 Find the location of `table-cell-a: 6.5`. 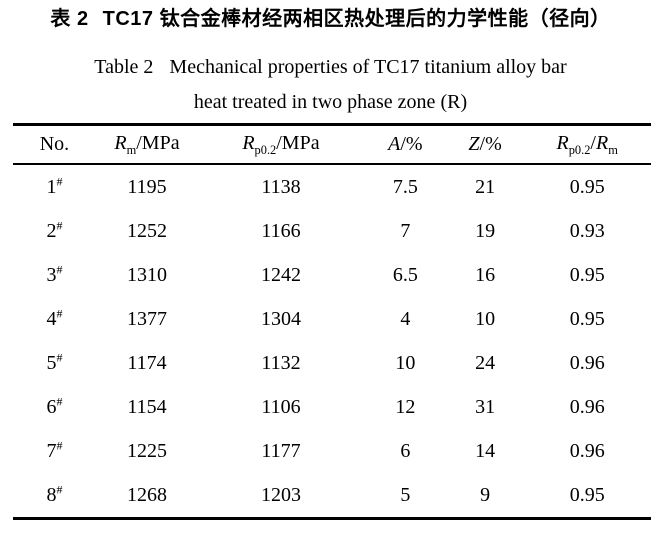

table-cell-a: 6.5 is located at coordinates (405, 274).